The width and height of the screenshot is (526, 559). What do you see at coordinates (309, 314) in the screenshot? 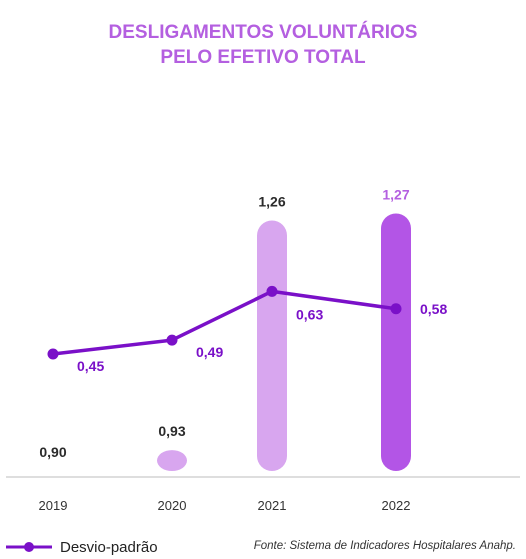
I see `std-dev-value-label-2021: 0,63` at bounding box center [309, 314].